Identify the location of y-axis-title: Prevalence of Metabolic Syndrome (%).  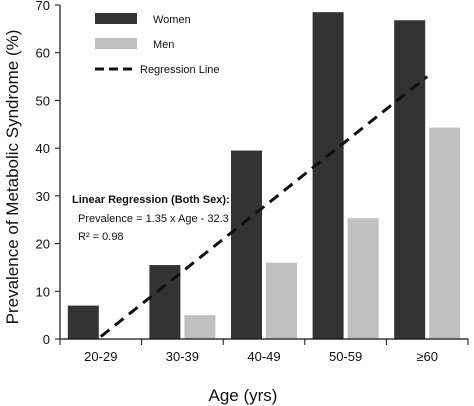
(12, 177).